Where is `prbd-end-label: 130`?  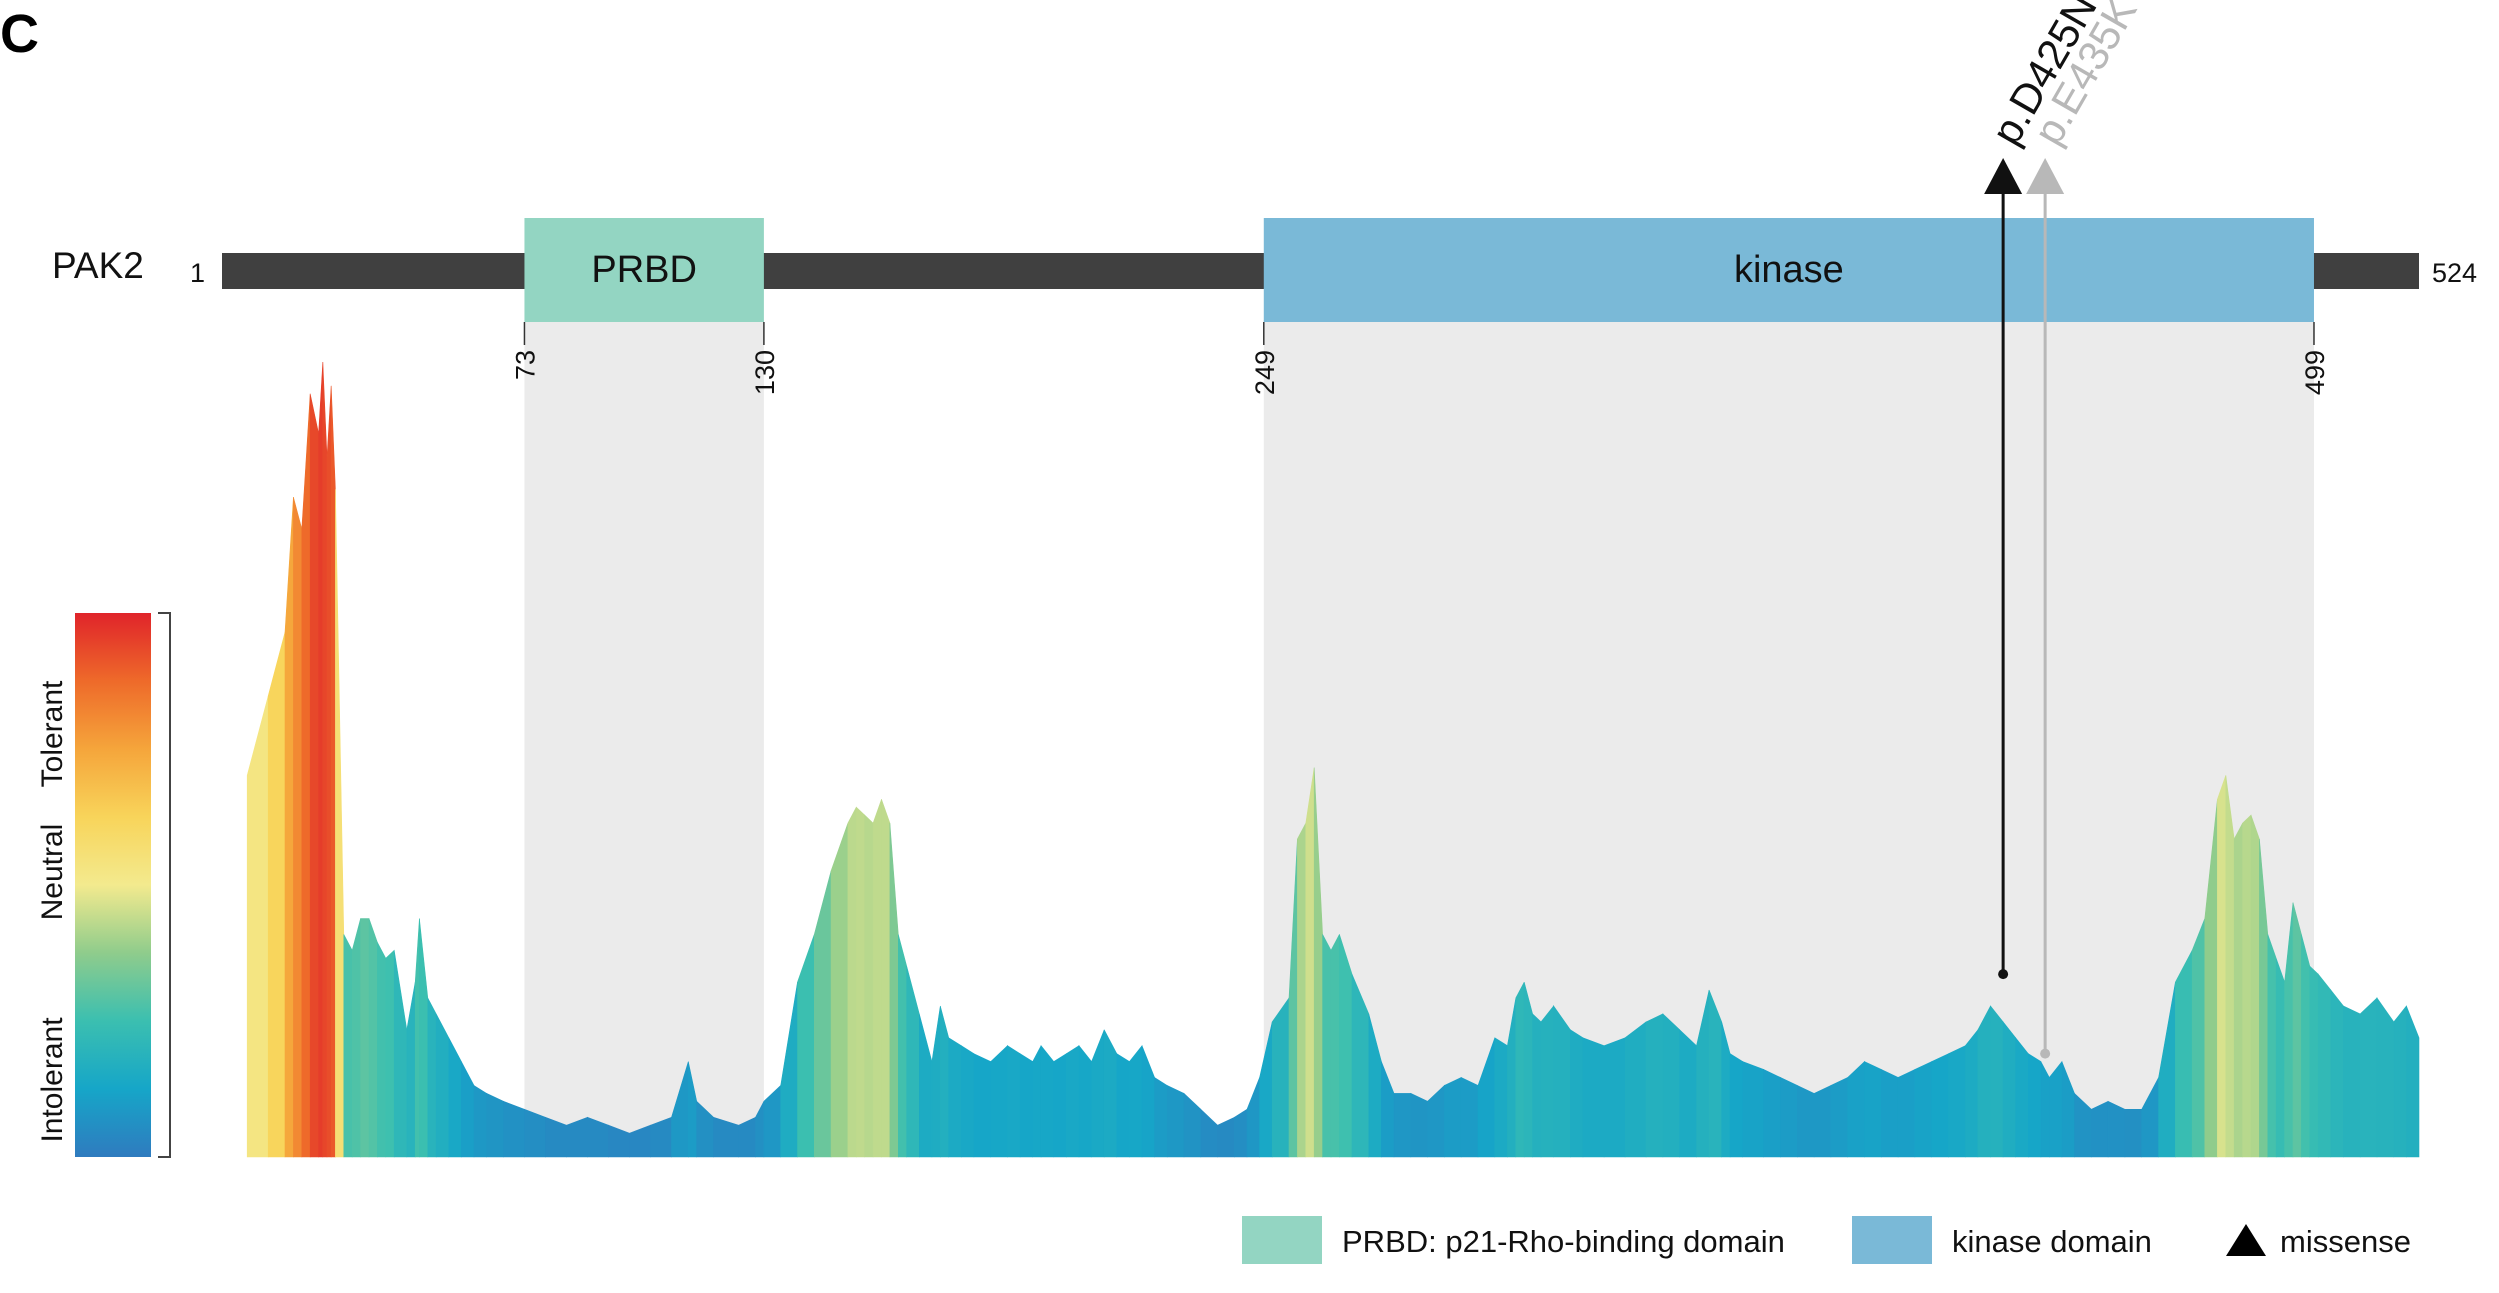 prbd-end-label: 130 is located at coordinates (765, 372).